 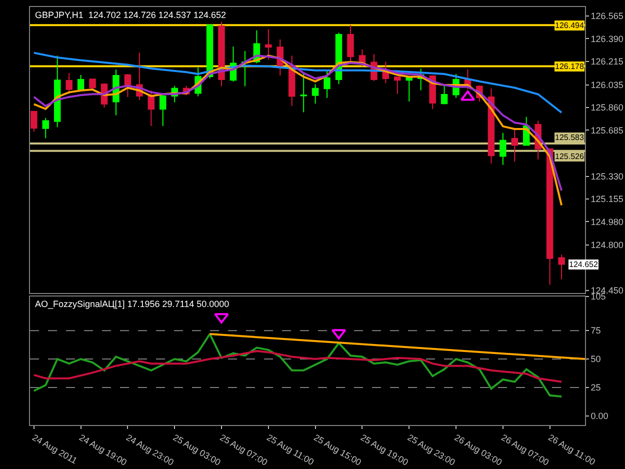 What do you see at coordinates (607, 107) in the screenshot?
I see `y-tick-label: 125.860` at bounding box center [607, 107].